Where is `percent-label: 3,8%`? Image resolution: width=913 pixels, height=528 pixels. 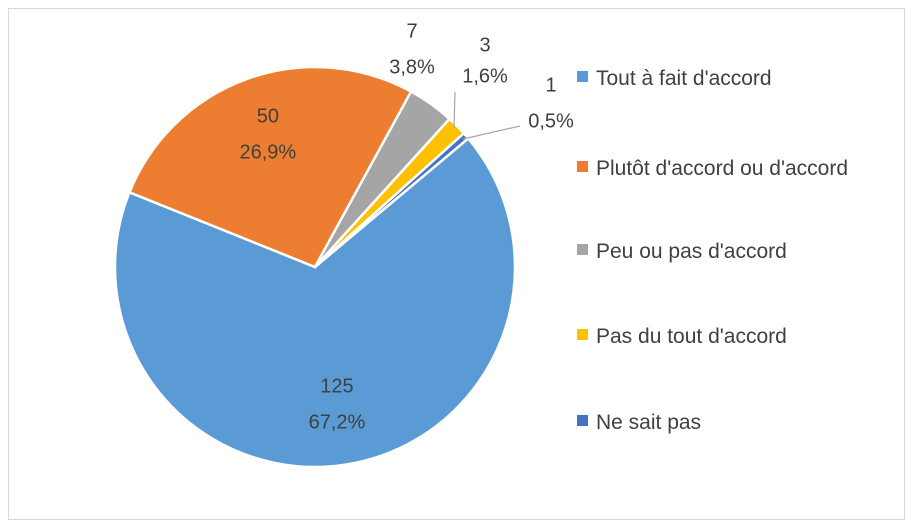 percent-label: 3,8% is located at coordinates (412, 67).